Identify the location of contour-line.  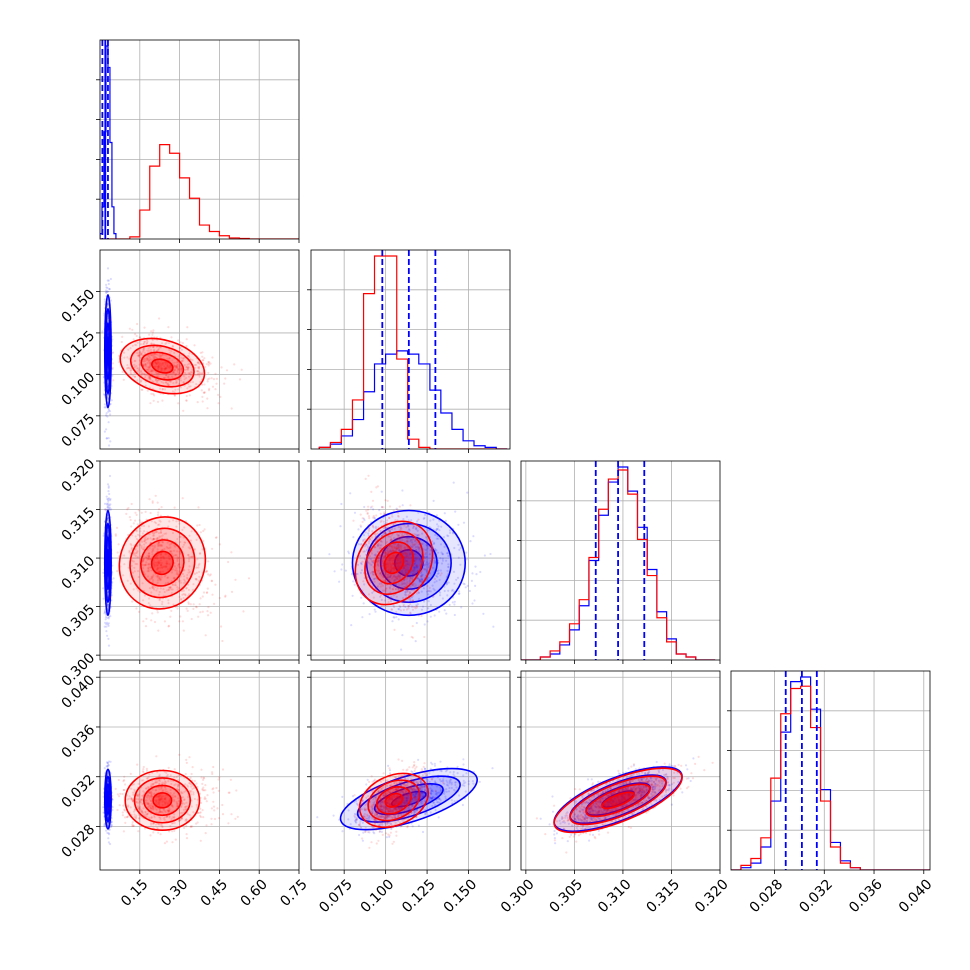
(394, 563).